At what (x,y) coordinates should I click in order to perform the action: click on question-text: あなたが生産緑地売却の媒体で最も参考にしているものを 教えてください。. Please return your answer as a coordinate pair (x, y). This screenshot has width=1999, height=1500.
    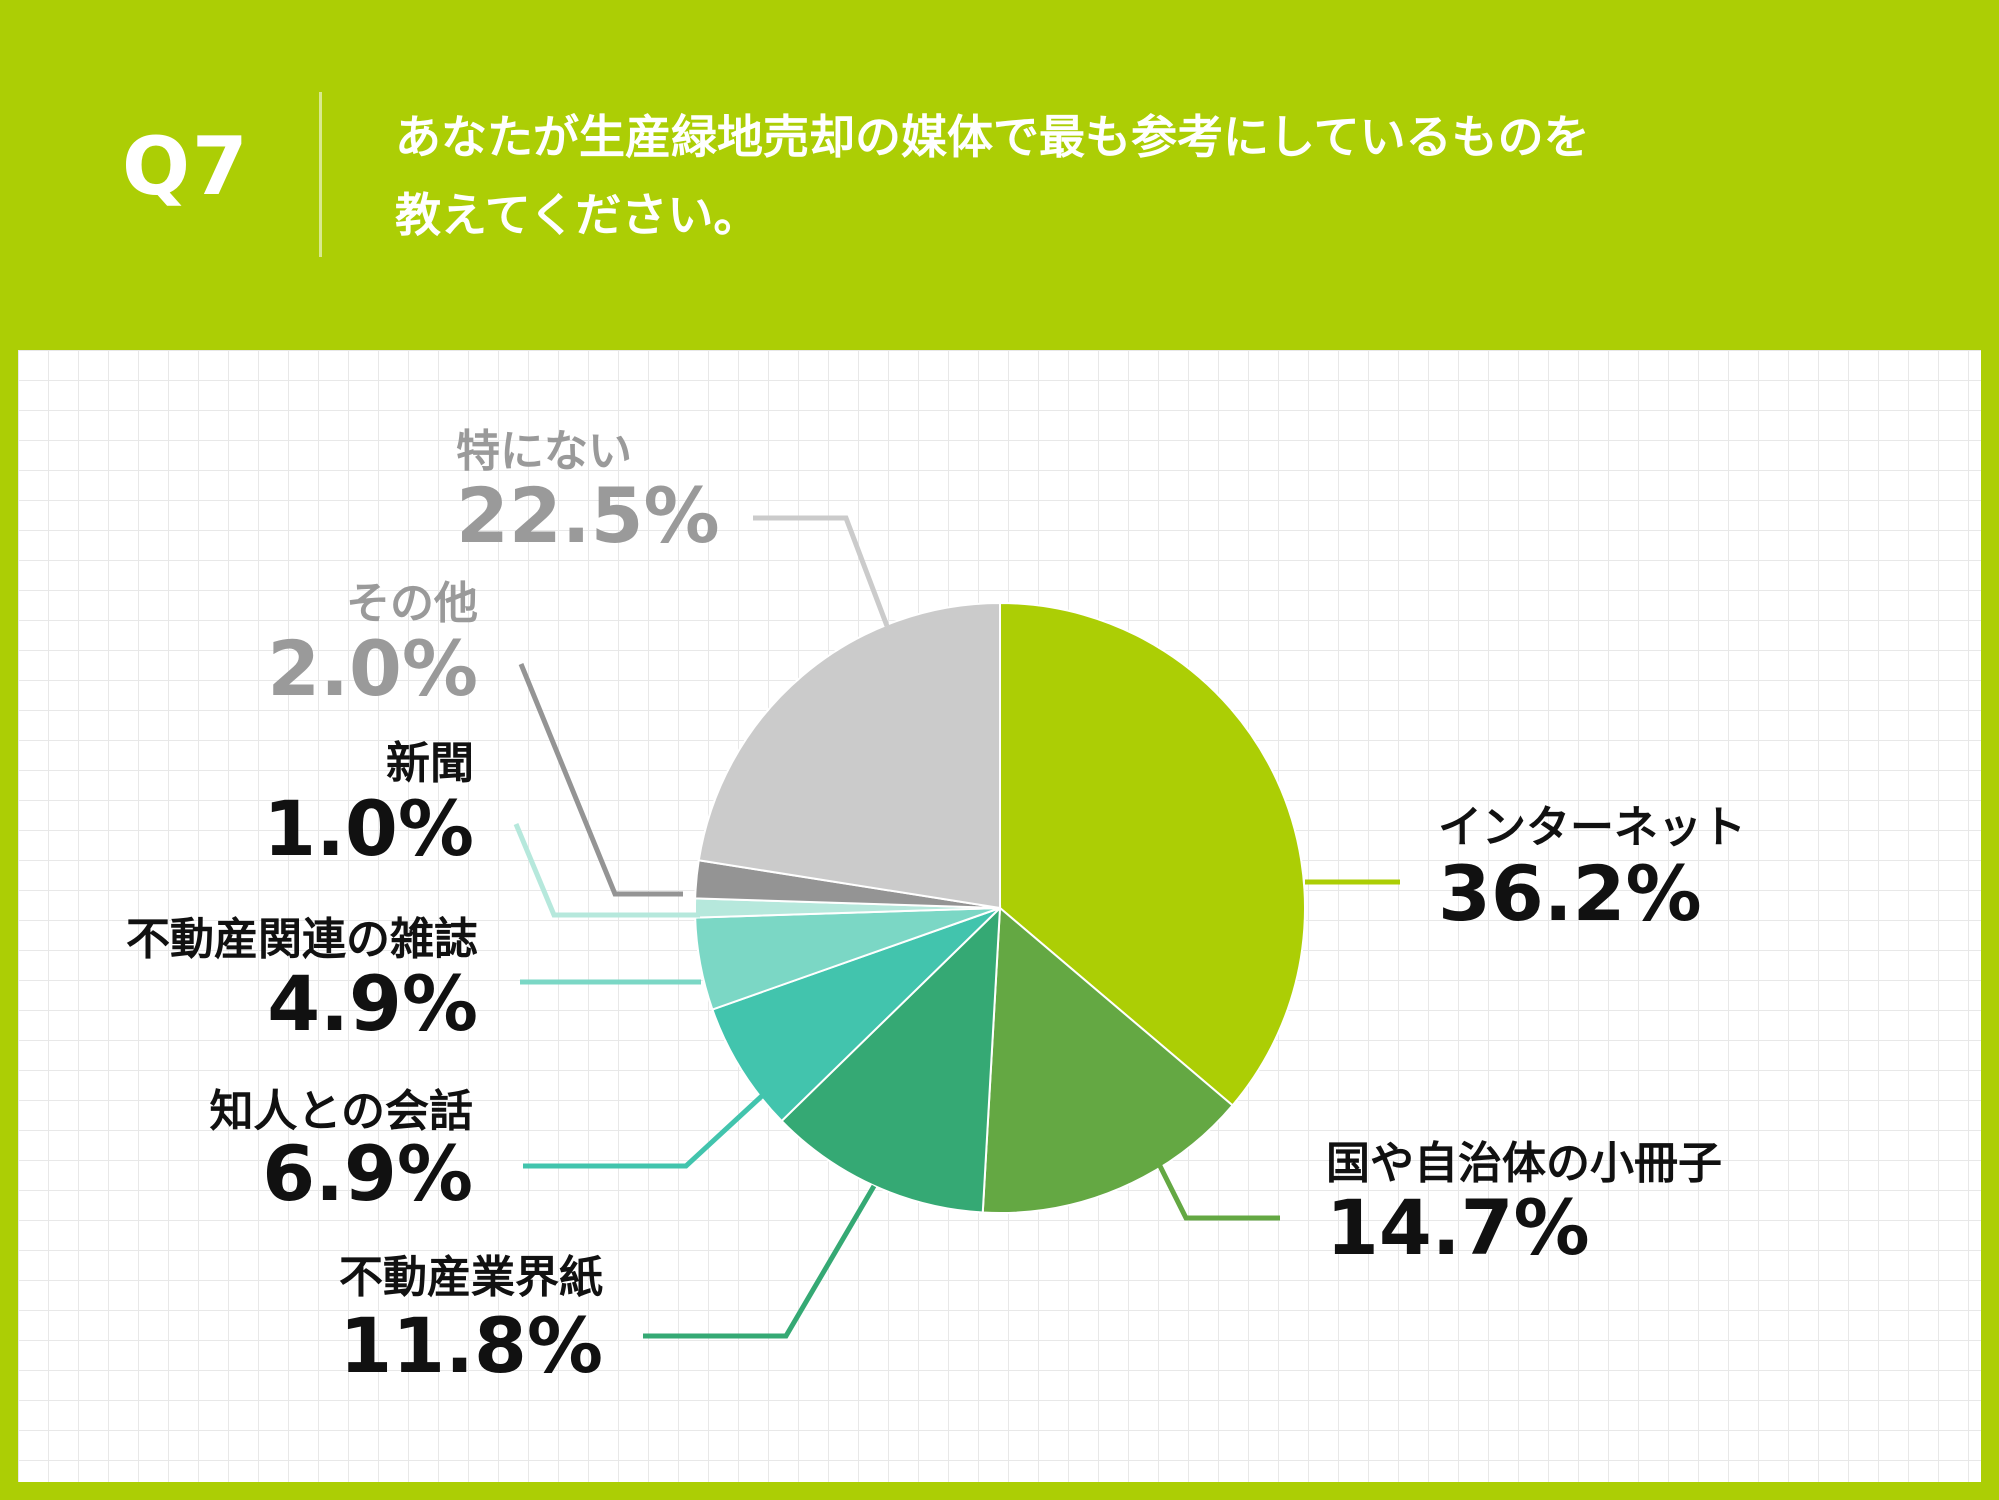
    Looking at the image, I should click on (1095, 176).